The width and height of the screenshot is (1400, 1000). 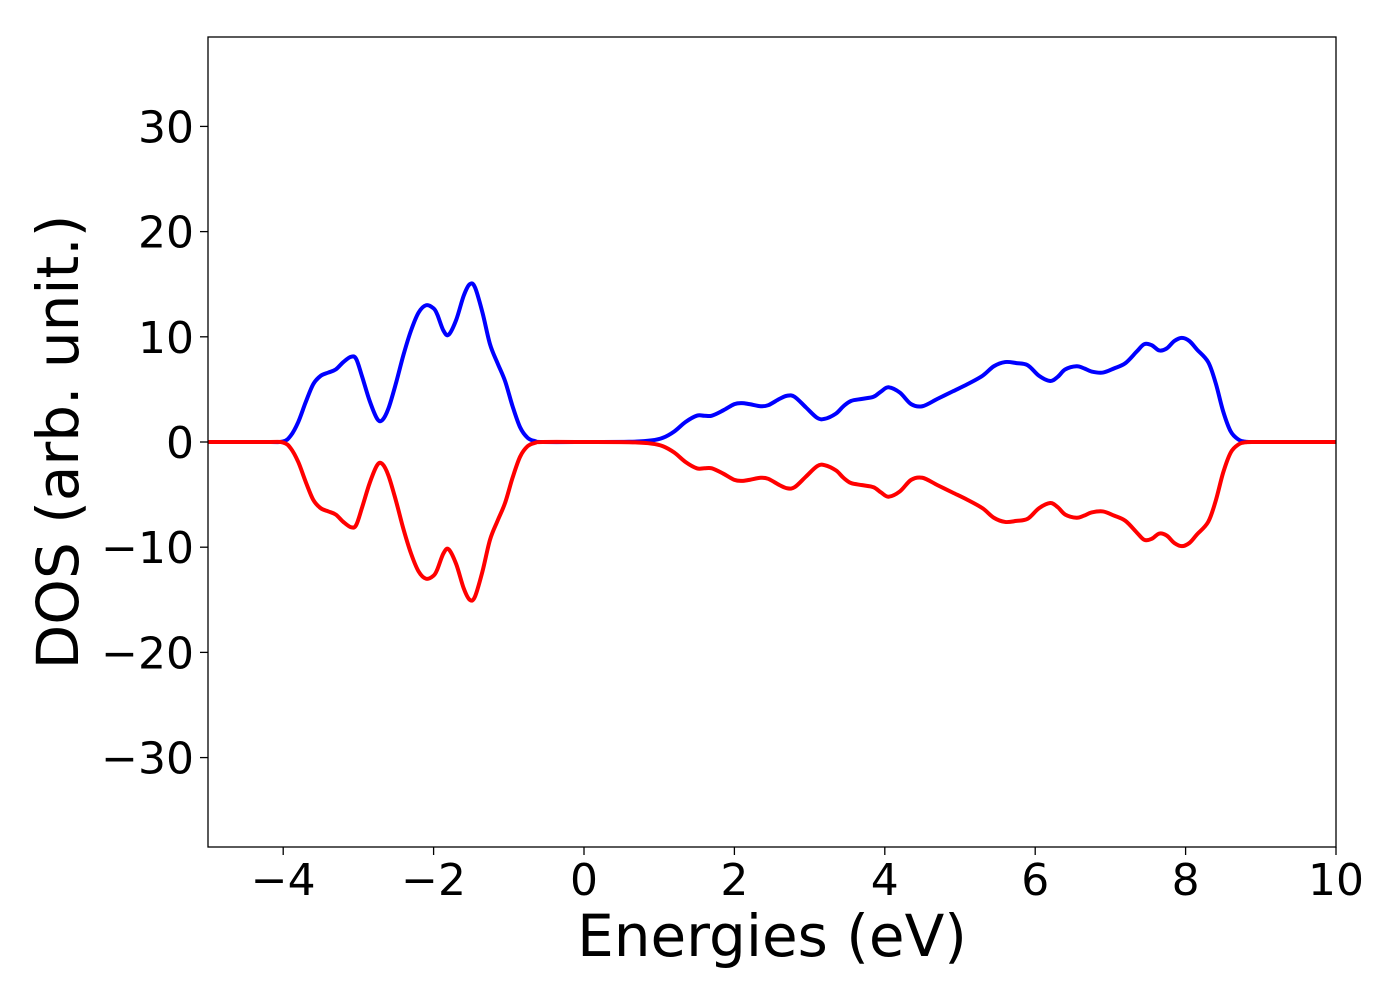 I want to click on x-tick-label: 2, so click(x=734, y=880).